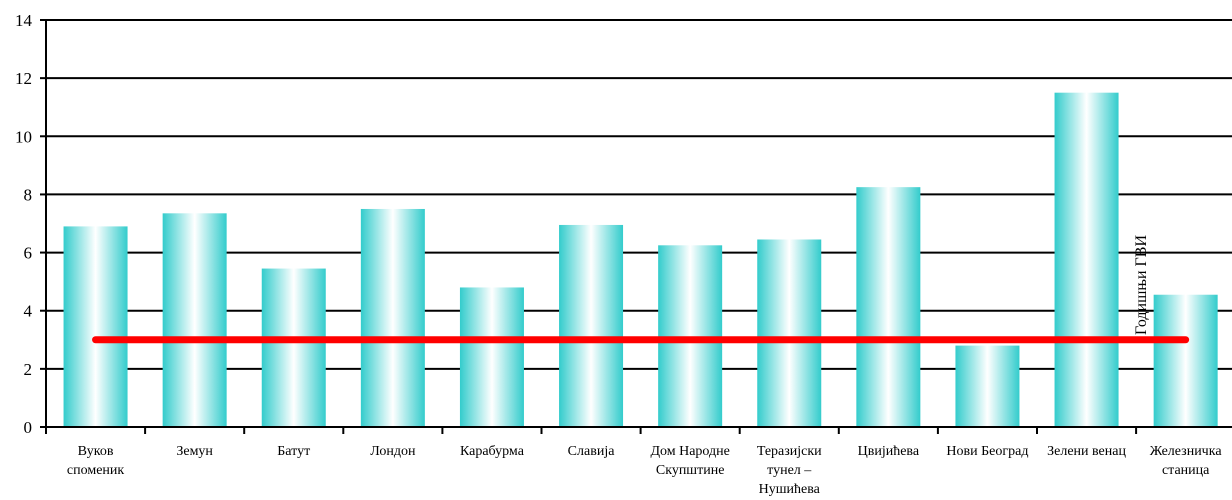 This screenshot has height=500, width=1232. I want to click on y-tick-label: 14, so click(24, 20).